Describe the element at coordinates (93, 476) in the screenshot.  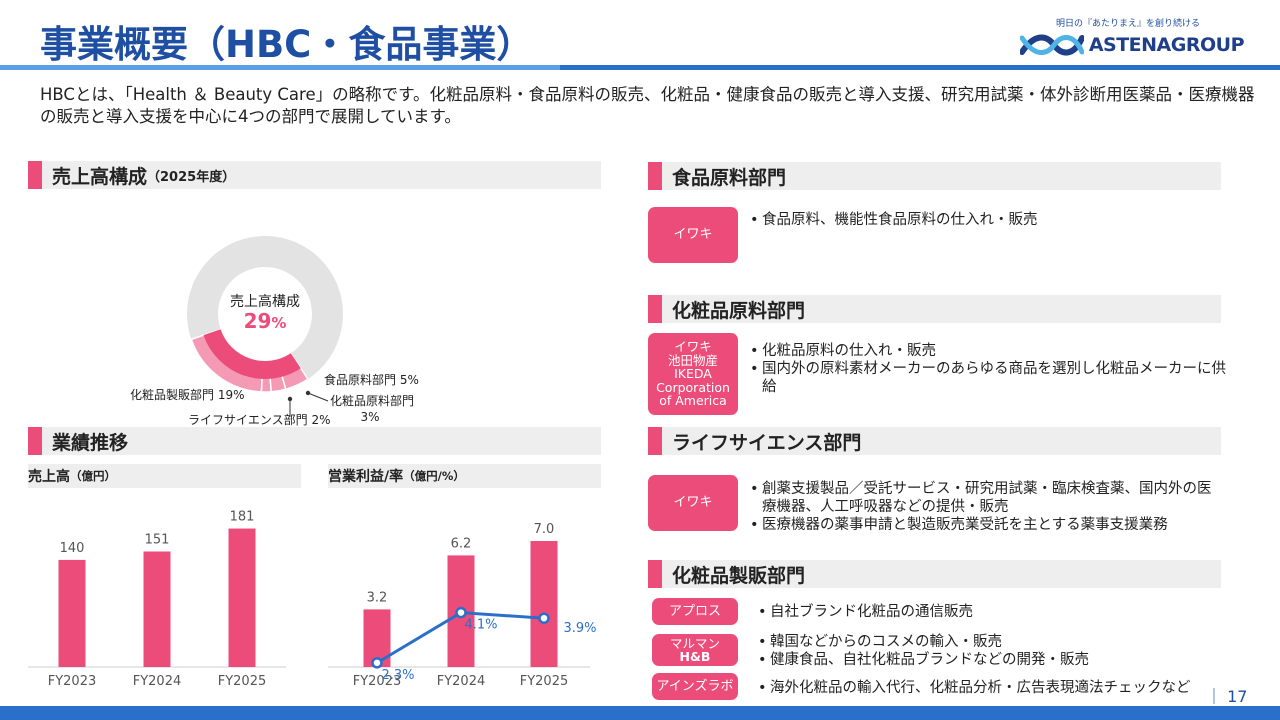
I see `sales-chart-unit: （億円）` at that location.